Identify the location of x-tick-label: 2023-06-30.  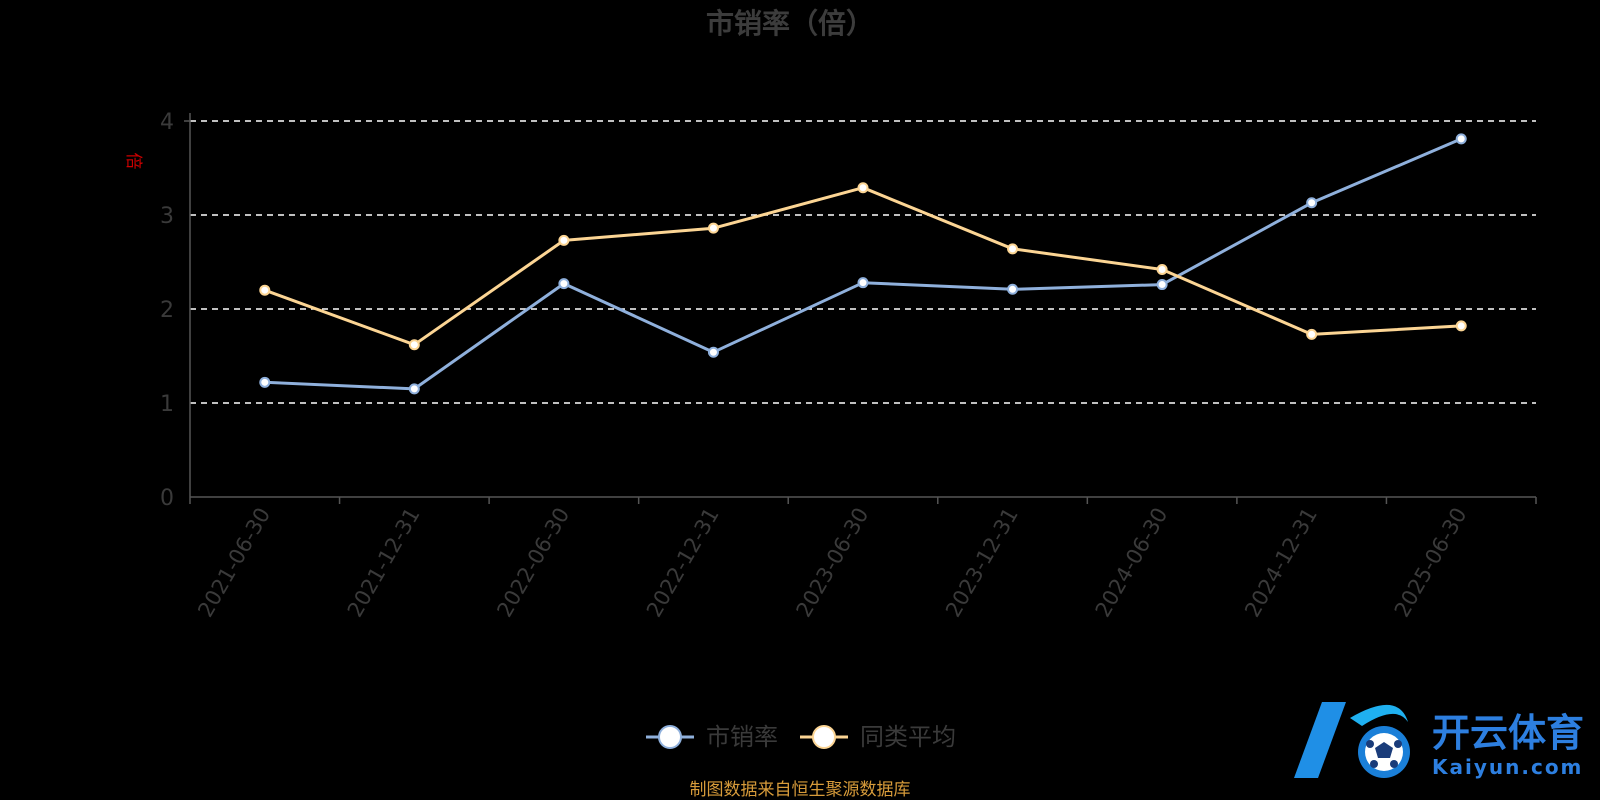
(833, 563).